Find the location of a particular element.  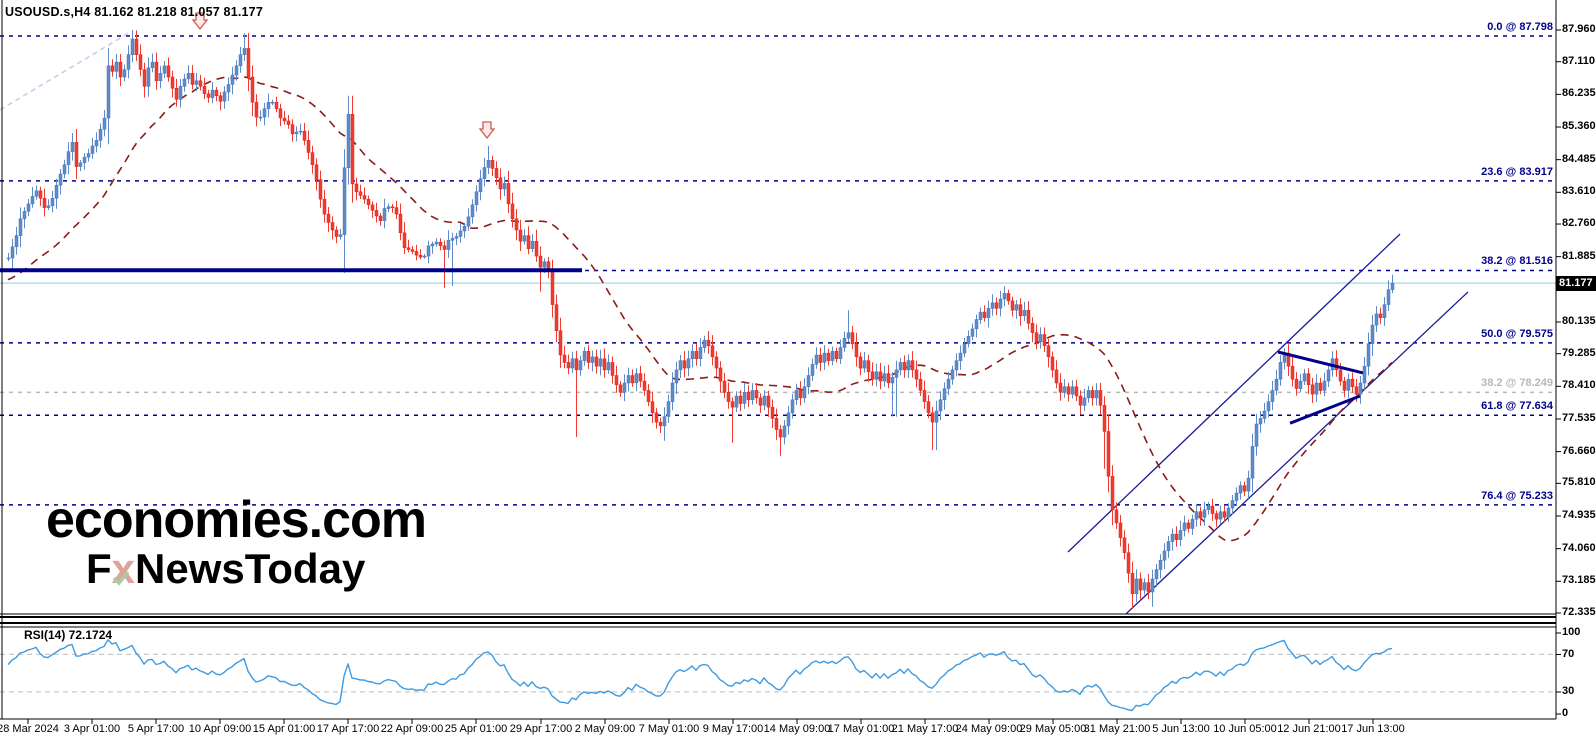

date-tick-label: 31 May 21:00 is located at coordinates (1117, 729).